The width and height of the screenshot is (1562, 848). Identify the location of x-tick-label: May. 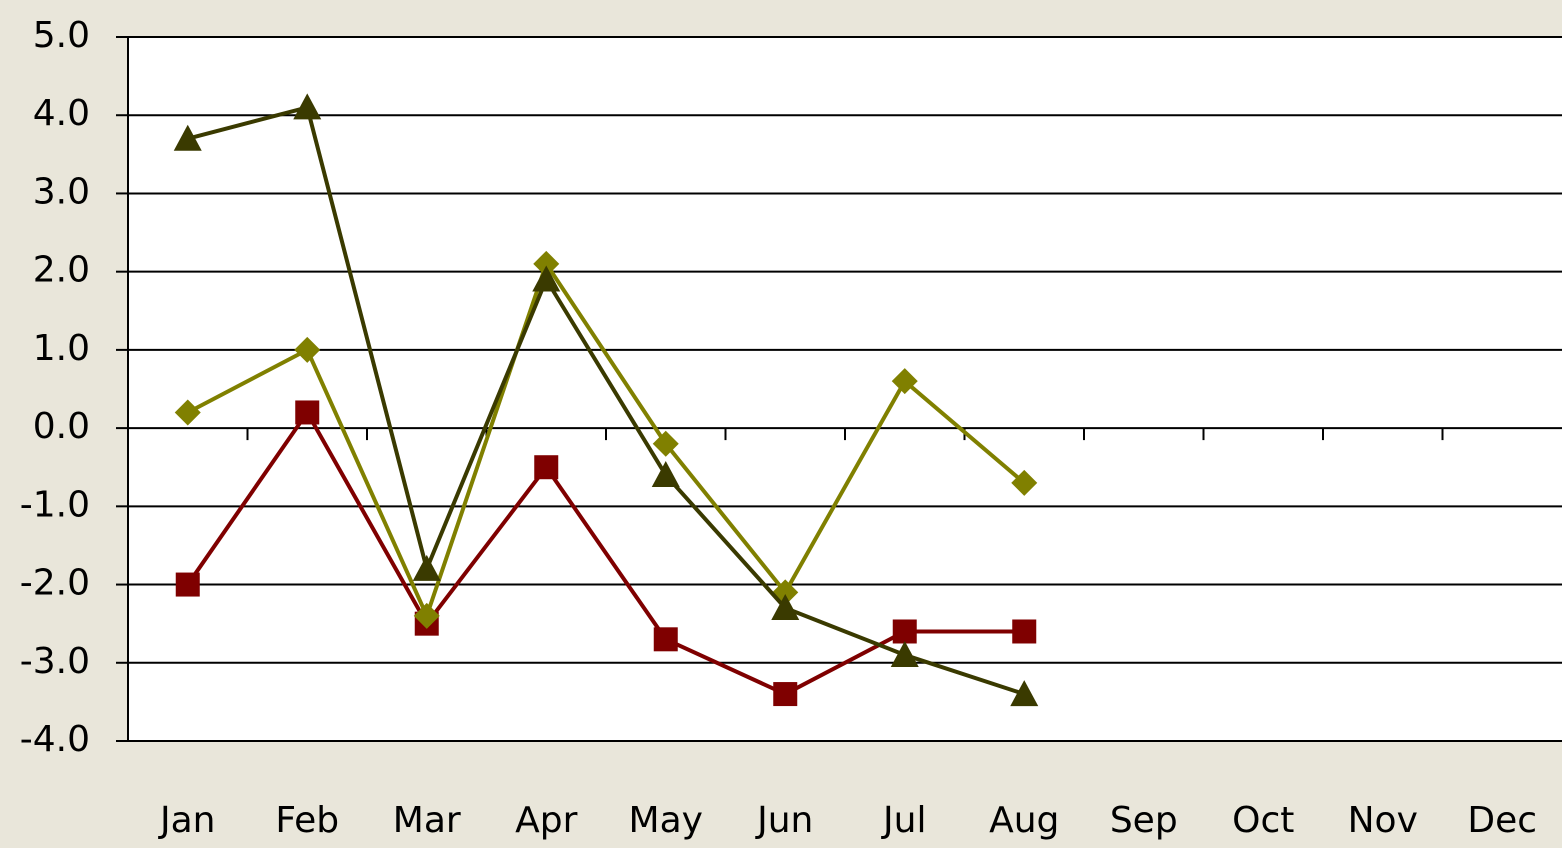
(666, 820).